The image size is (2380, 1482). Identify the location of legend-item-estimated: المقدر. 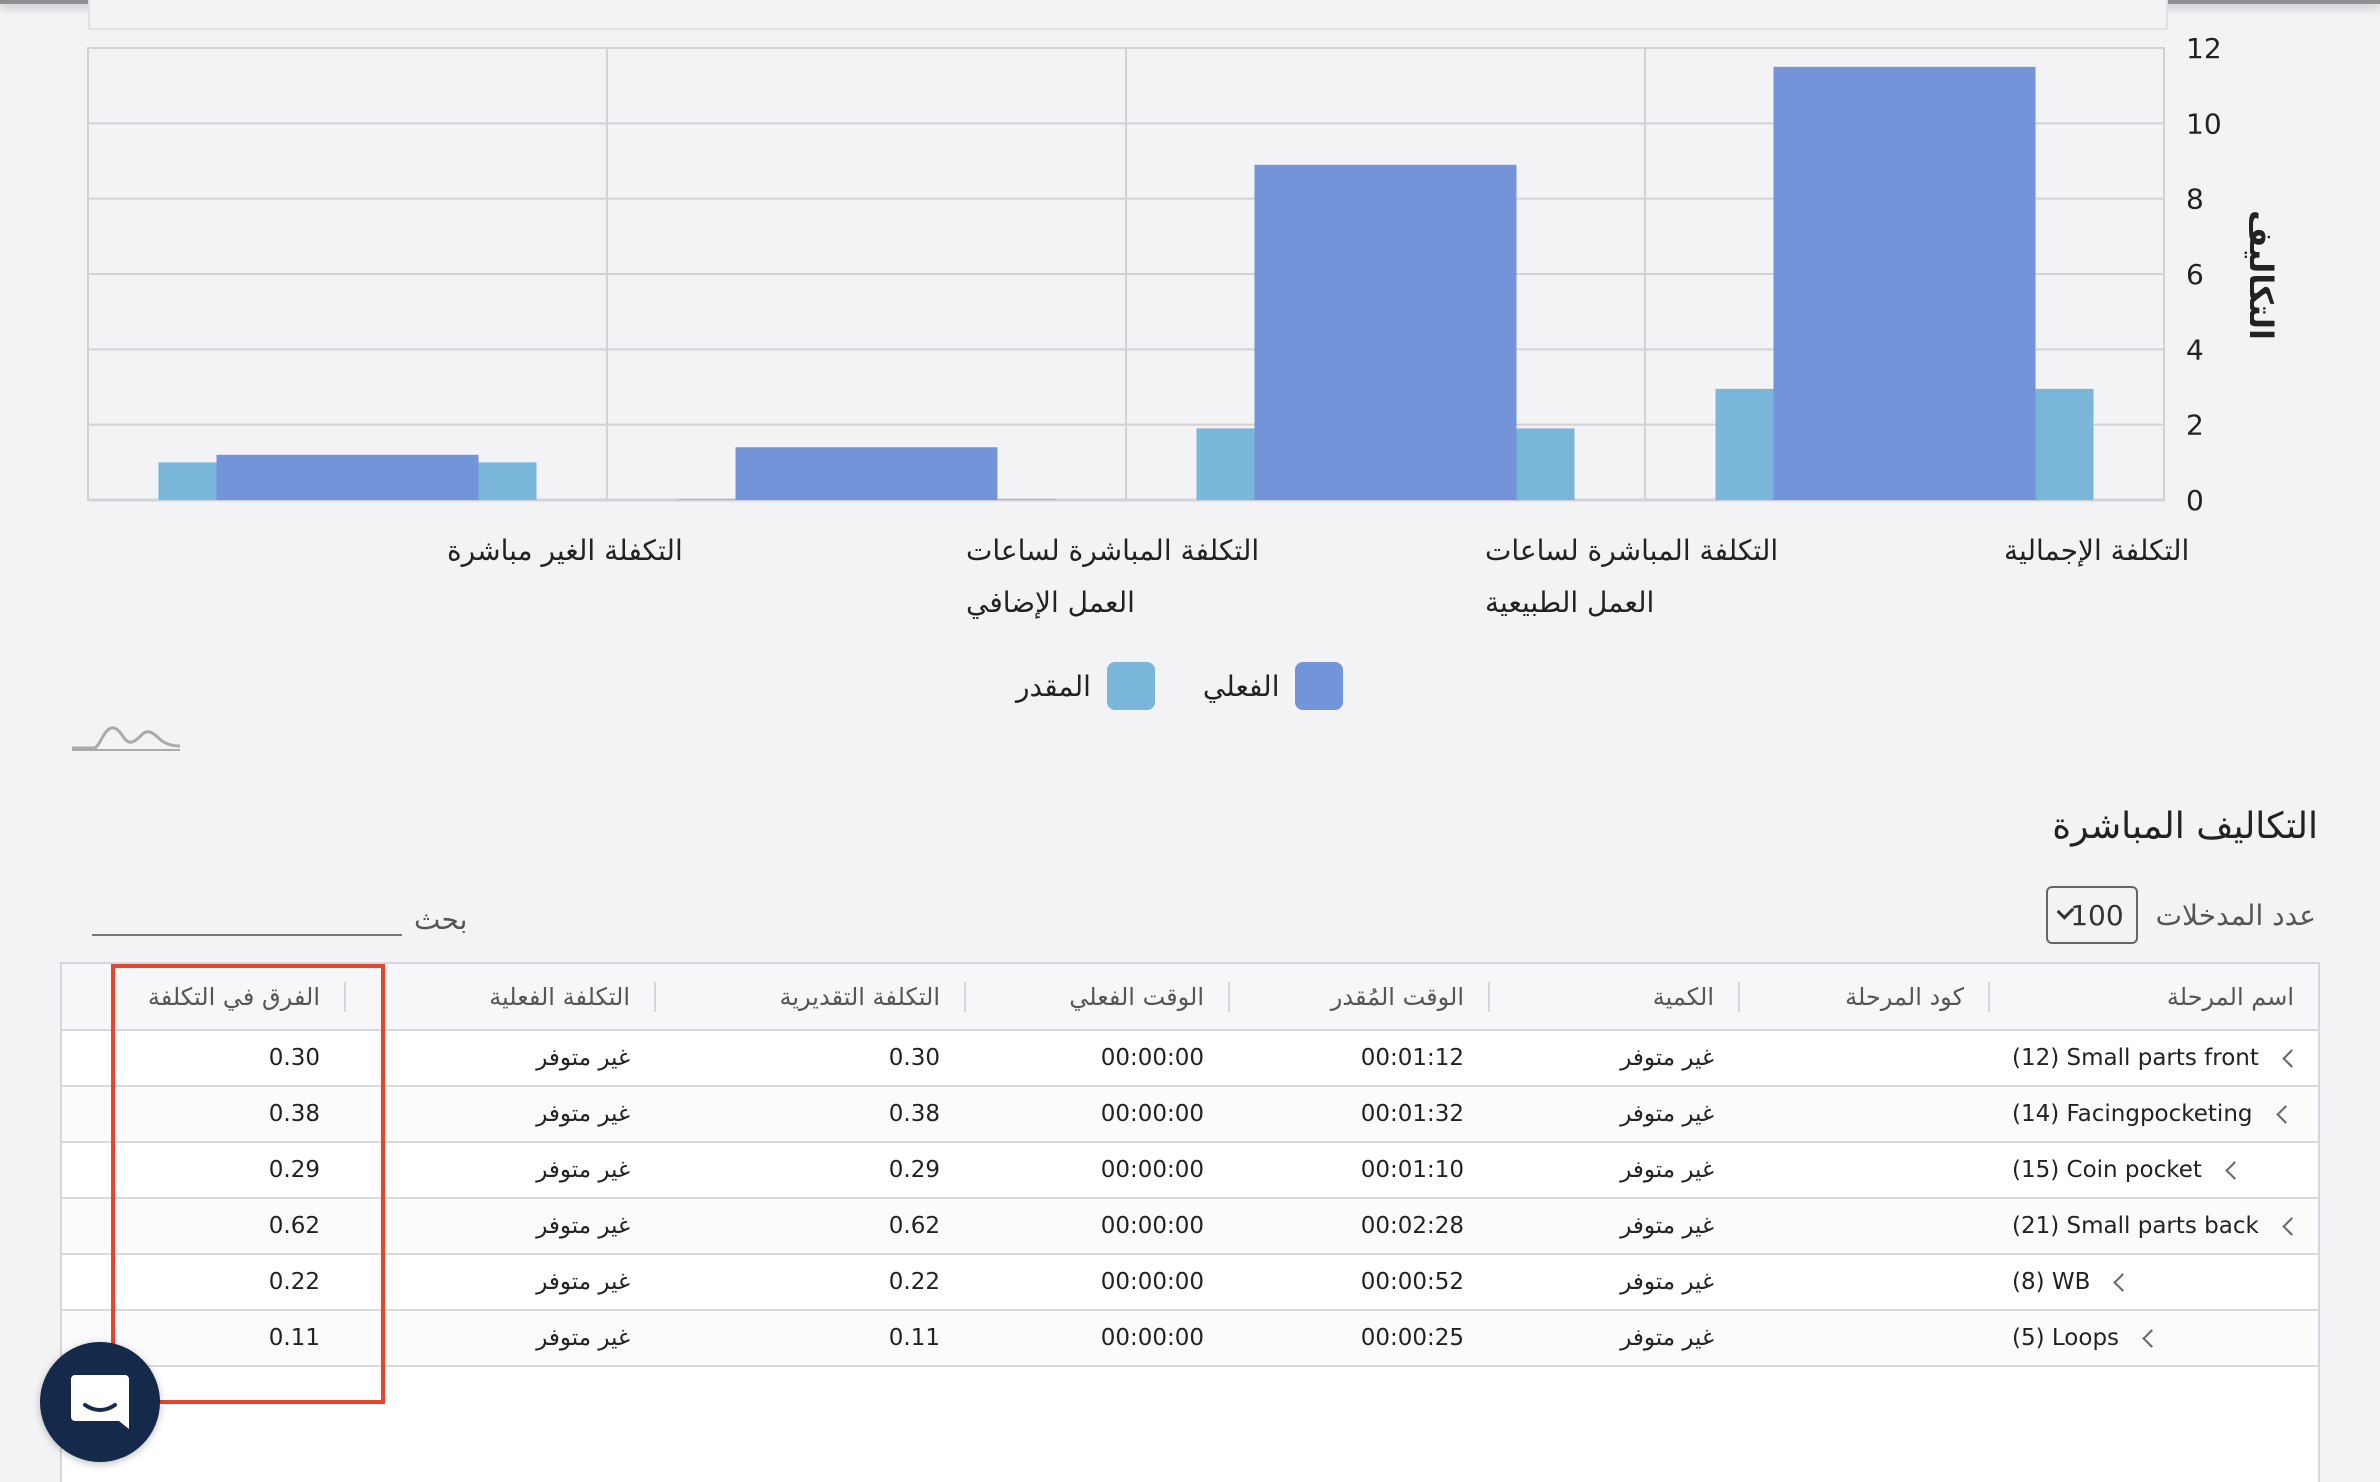
(1085, 686).